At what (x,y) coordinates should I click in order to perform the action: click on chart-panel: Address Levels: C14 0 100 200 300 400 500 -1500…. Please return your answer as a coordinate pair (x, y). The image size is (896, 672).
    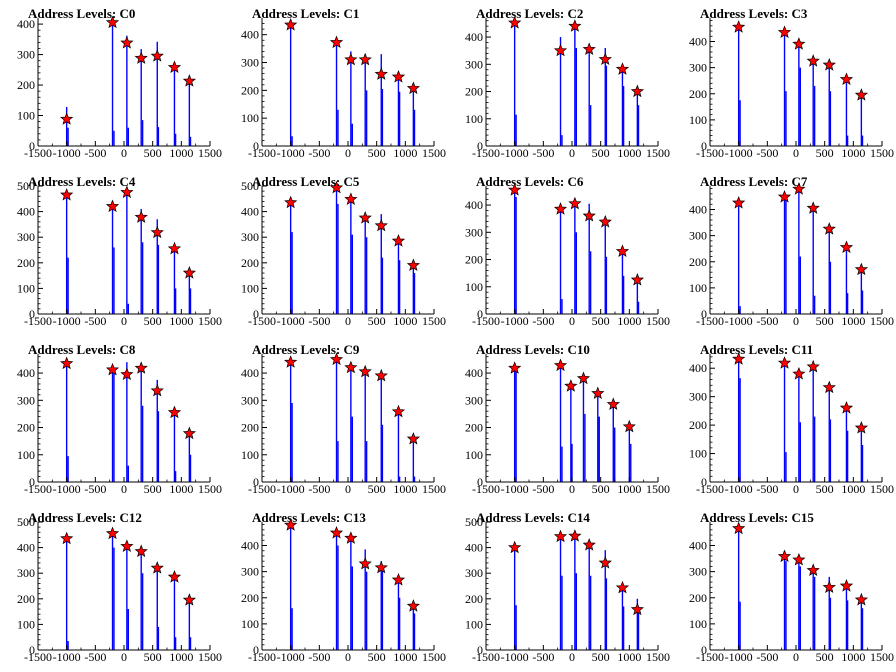
    Looking at the image, I should click on (560, 588).